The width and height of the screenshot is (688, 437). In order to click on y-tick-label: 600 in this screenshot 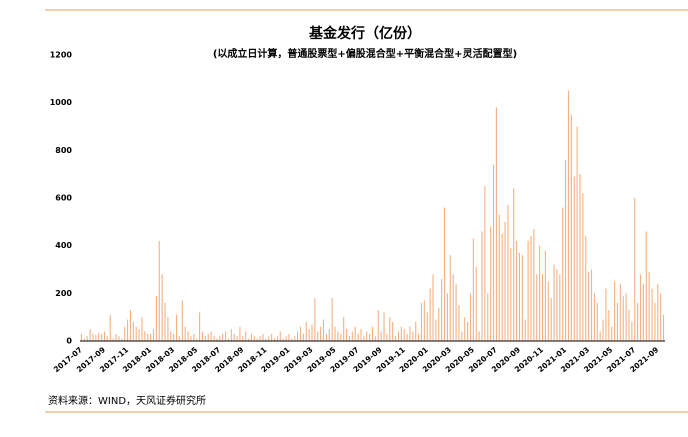, I will do `click(63, 198)`.